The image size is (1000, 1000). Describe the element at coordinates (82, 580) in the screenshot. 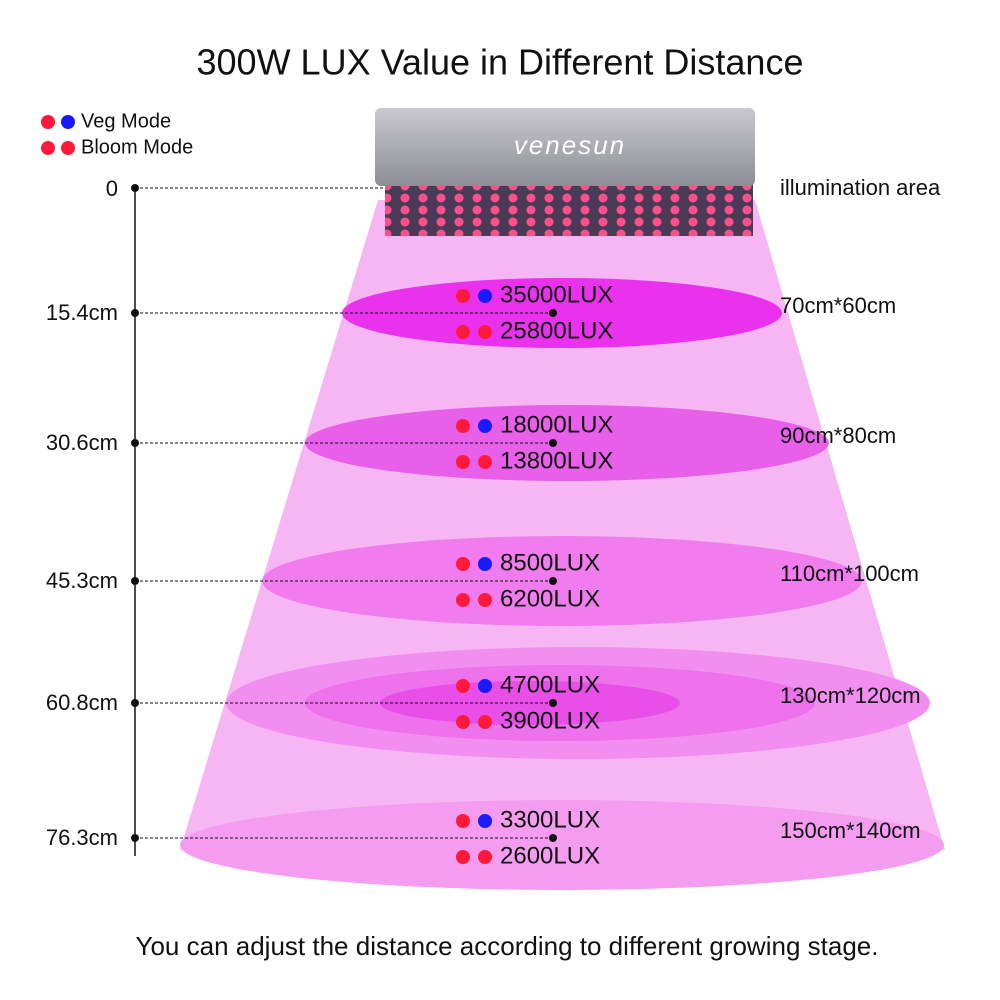

I see `distance-label: 45.3cm` at that location.